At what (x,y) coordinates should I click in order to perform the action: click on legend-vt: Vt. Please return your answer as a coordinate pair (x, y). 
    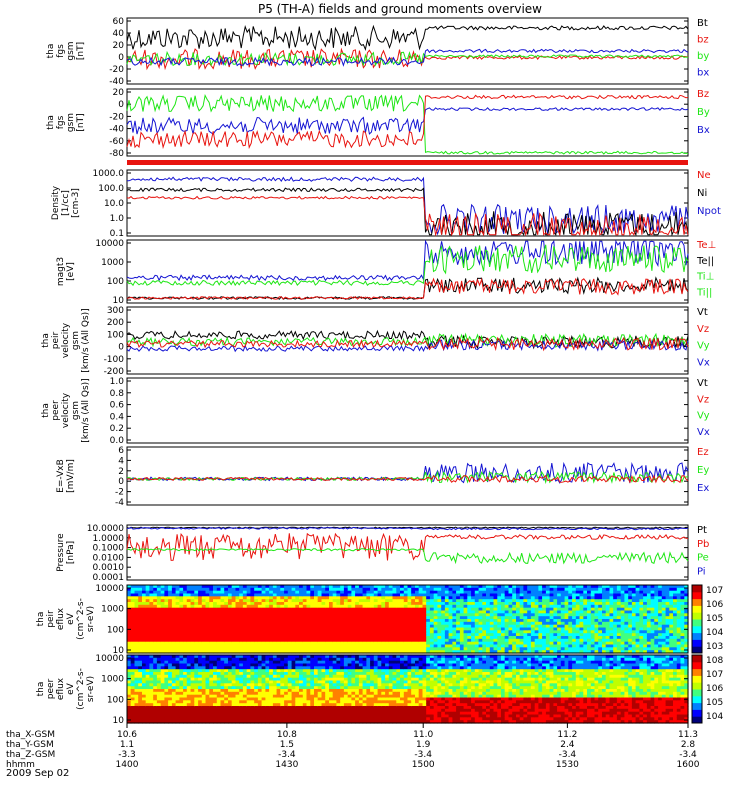
    Looking at the image, I should click on (702, 383).